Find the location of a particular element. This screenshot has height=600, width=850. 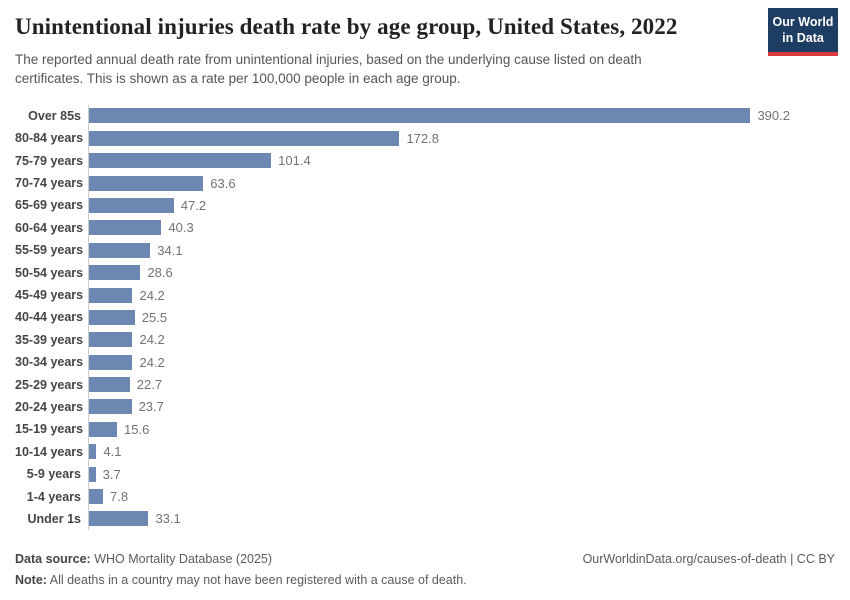

chart-row: 10-14 years 4.1 is located at coordinates (425, 451).